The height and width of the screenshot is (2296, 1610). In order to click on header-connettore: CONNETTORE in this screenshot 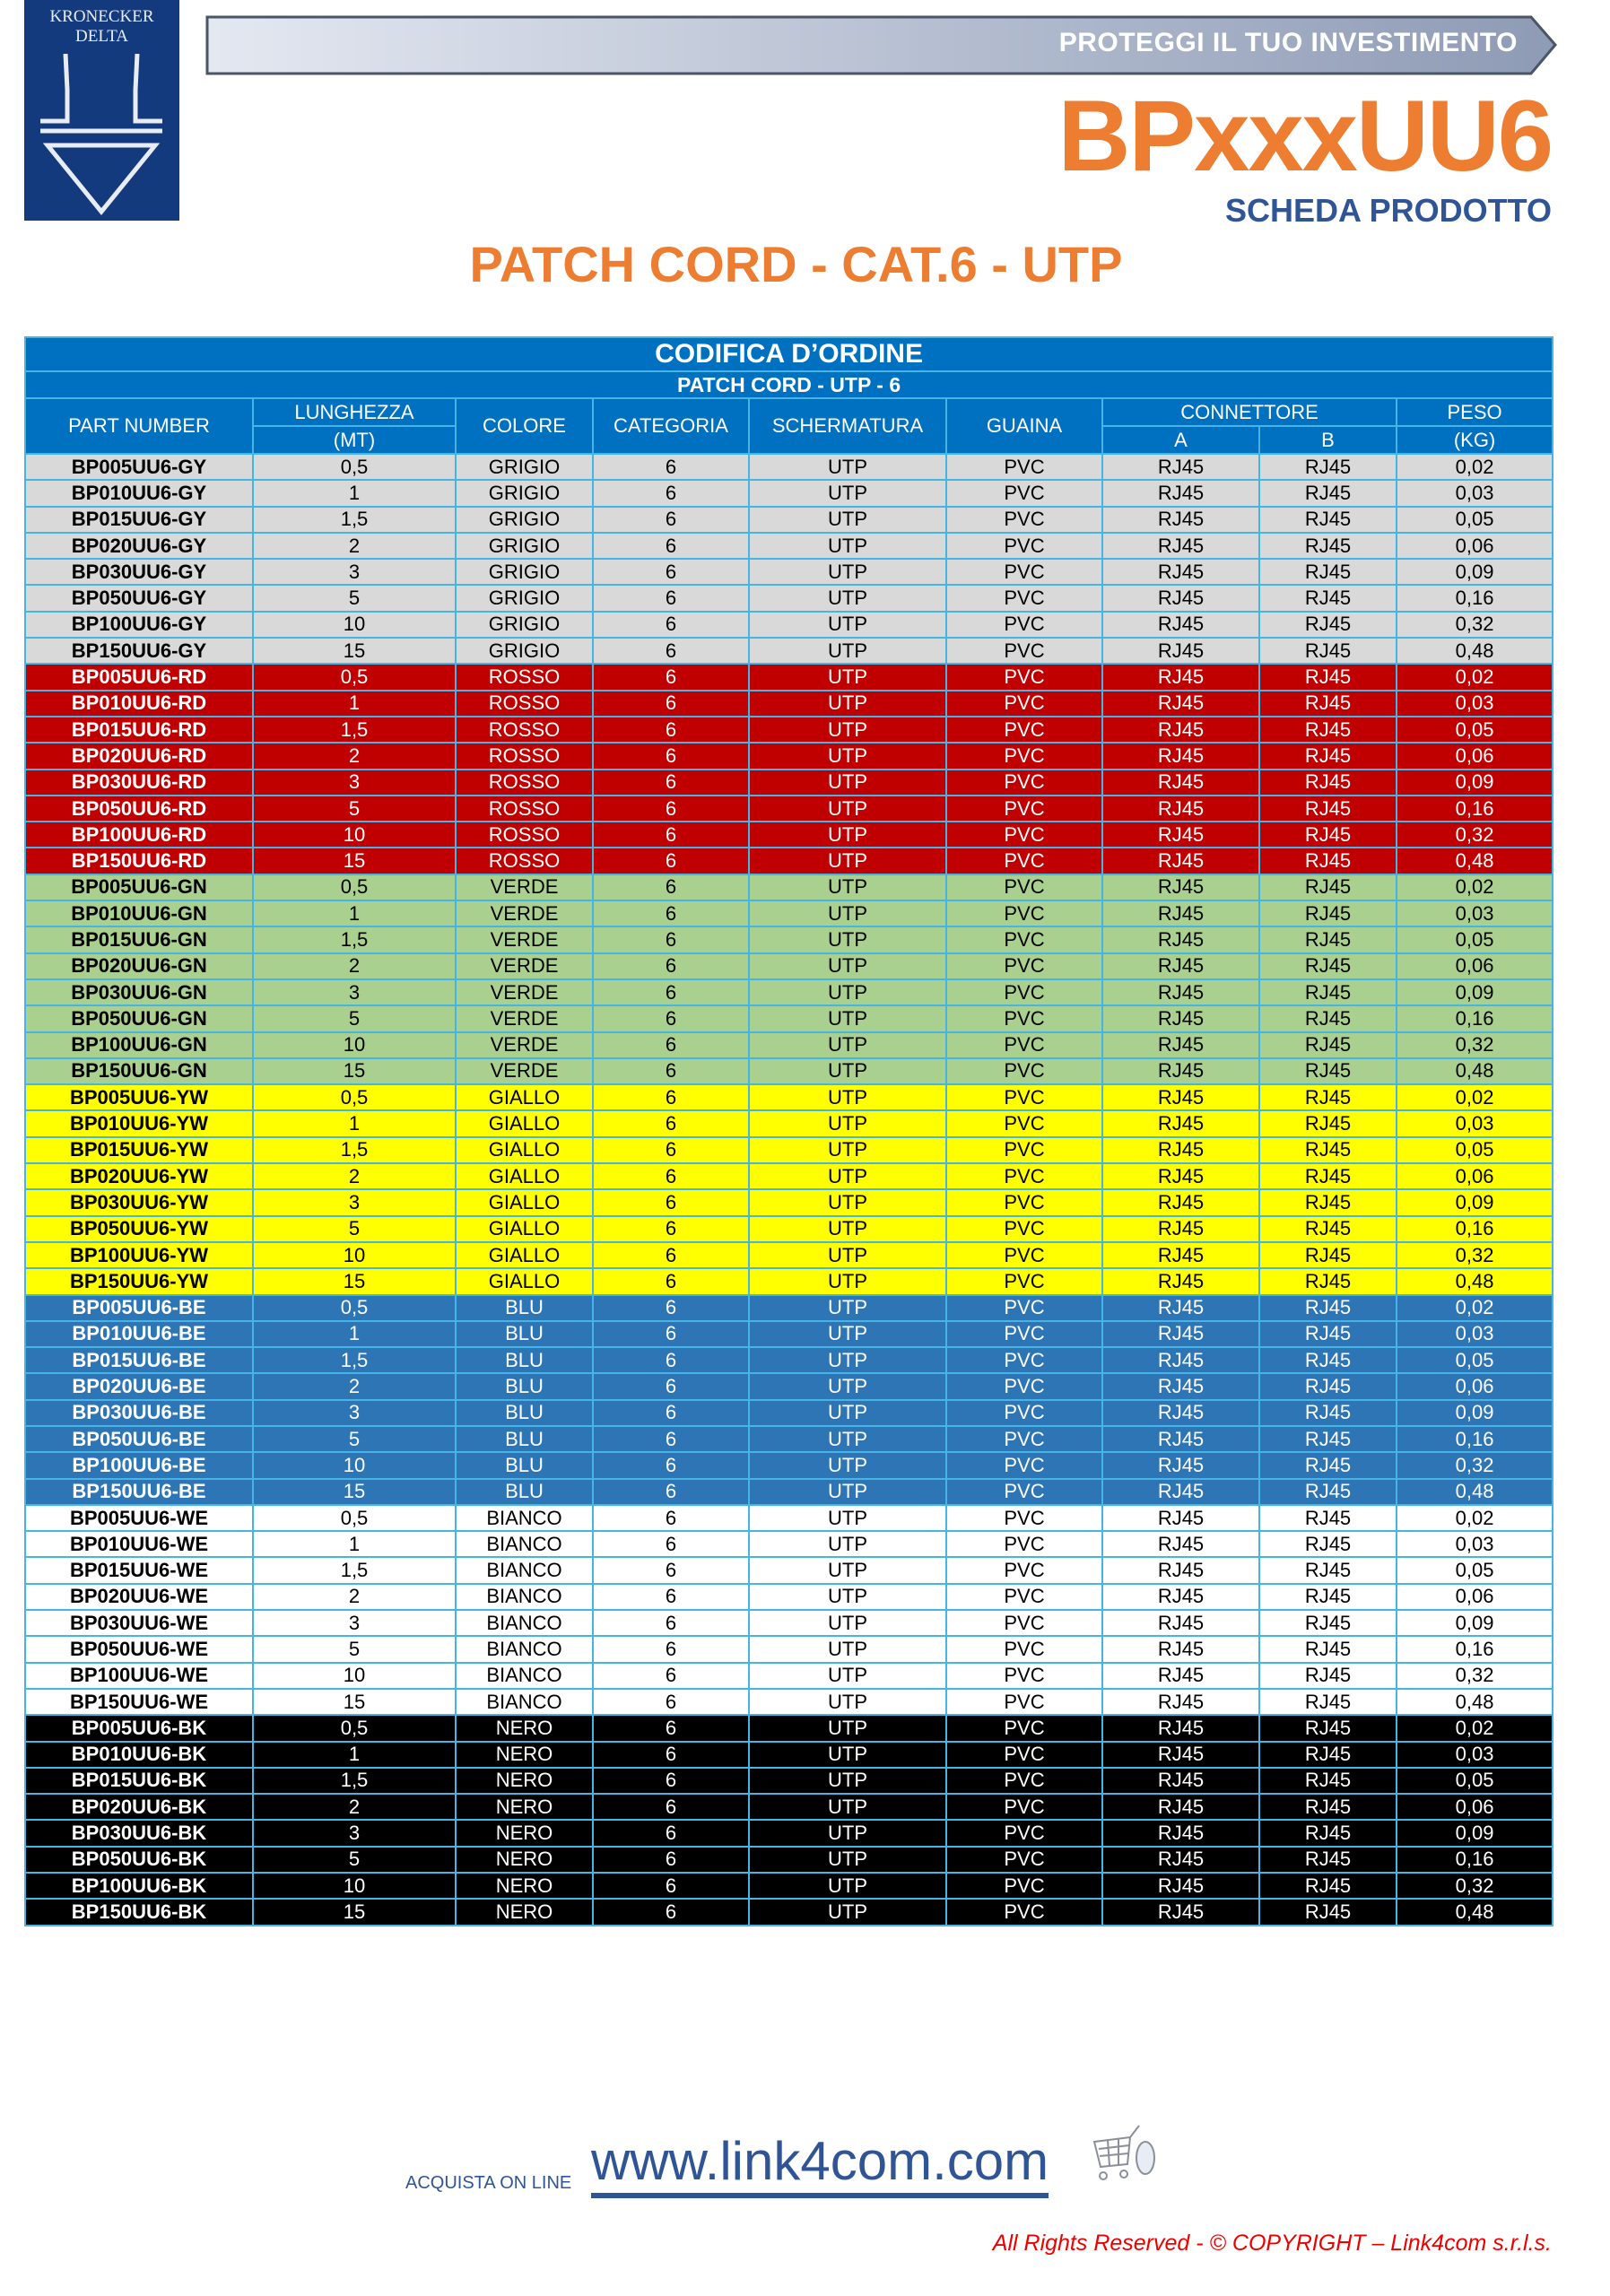, I will do `click(1249, 412)`.